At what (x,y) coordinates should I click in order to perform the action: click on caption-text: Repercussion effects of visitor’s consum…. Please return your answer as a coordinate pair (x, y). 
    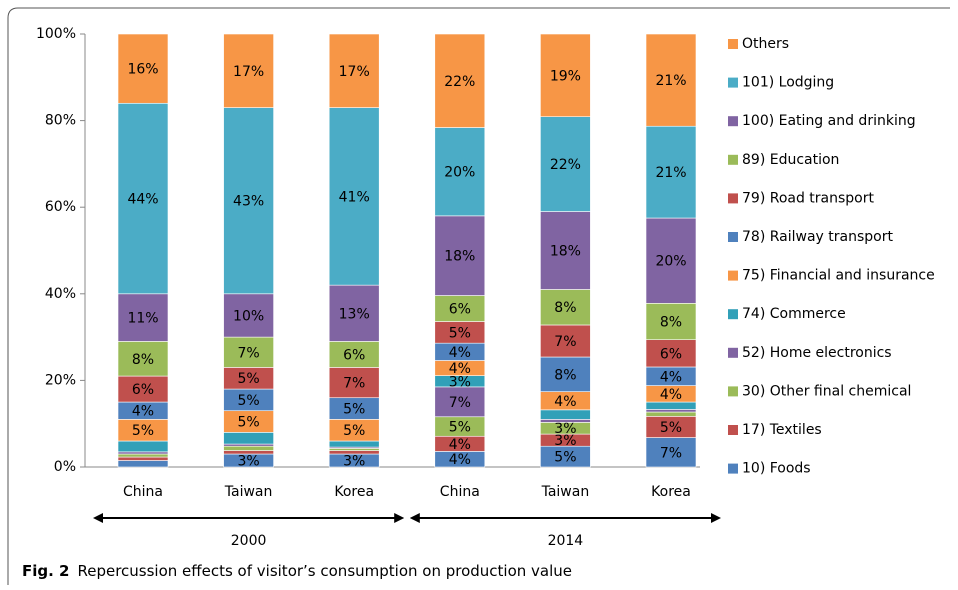
    Looking at the image, I should click on (324, 571).